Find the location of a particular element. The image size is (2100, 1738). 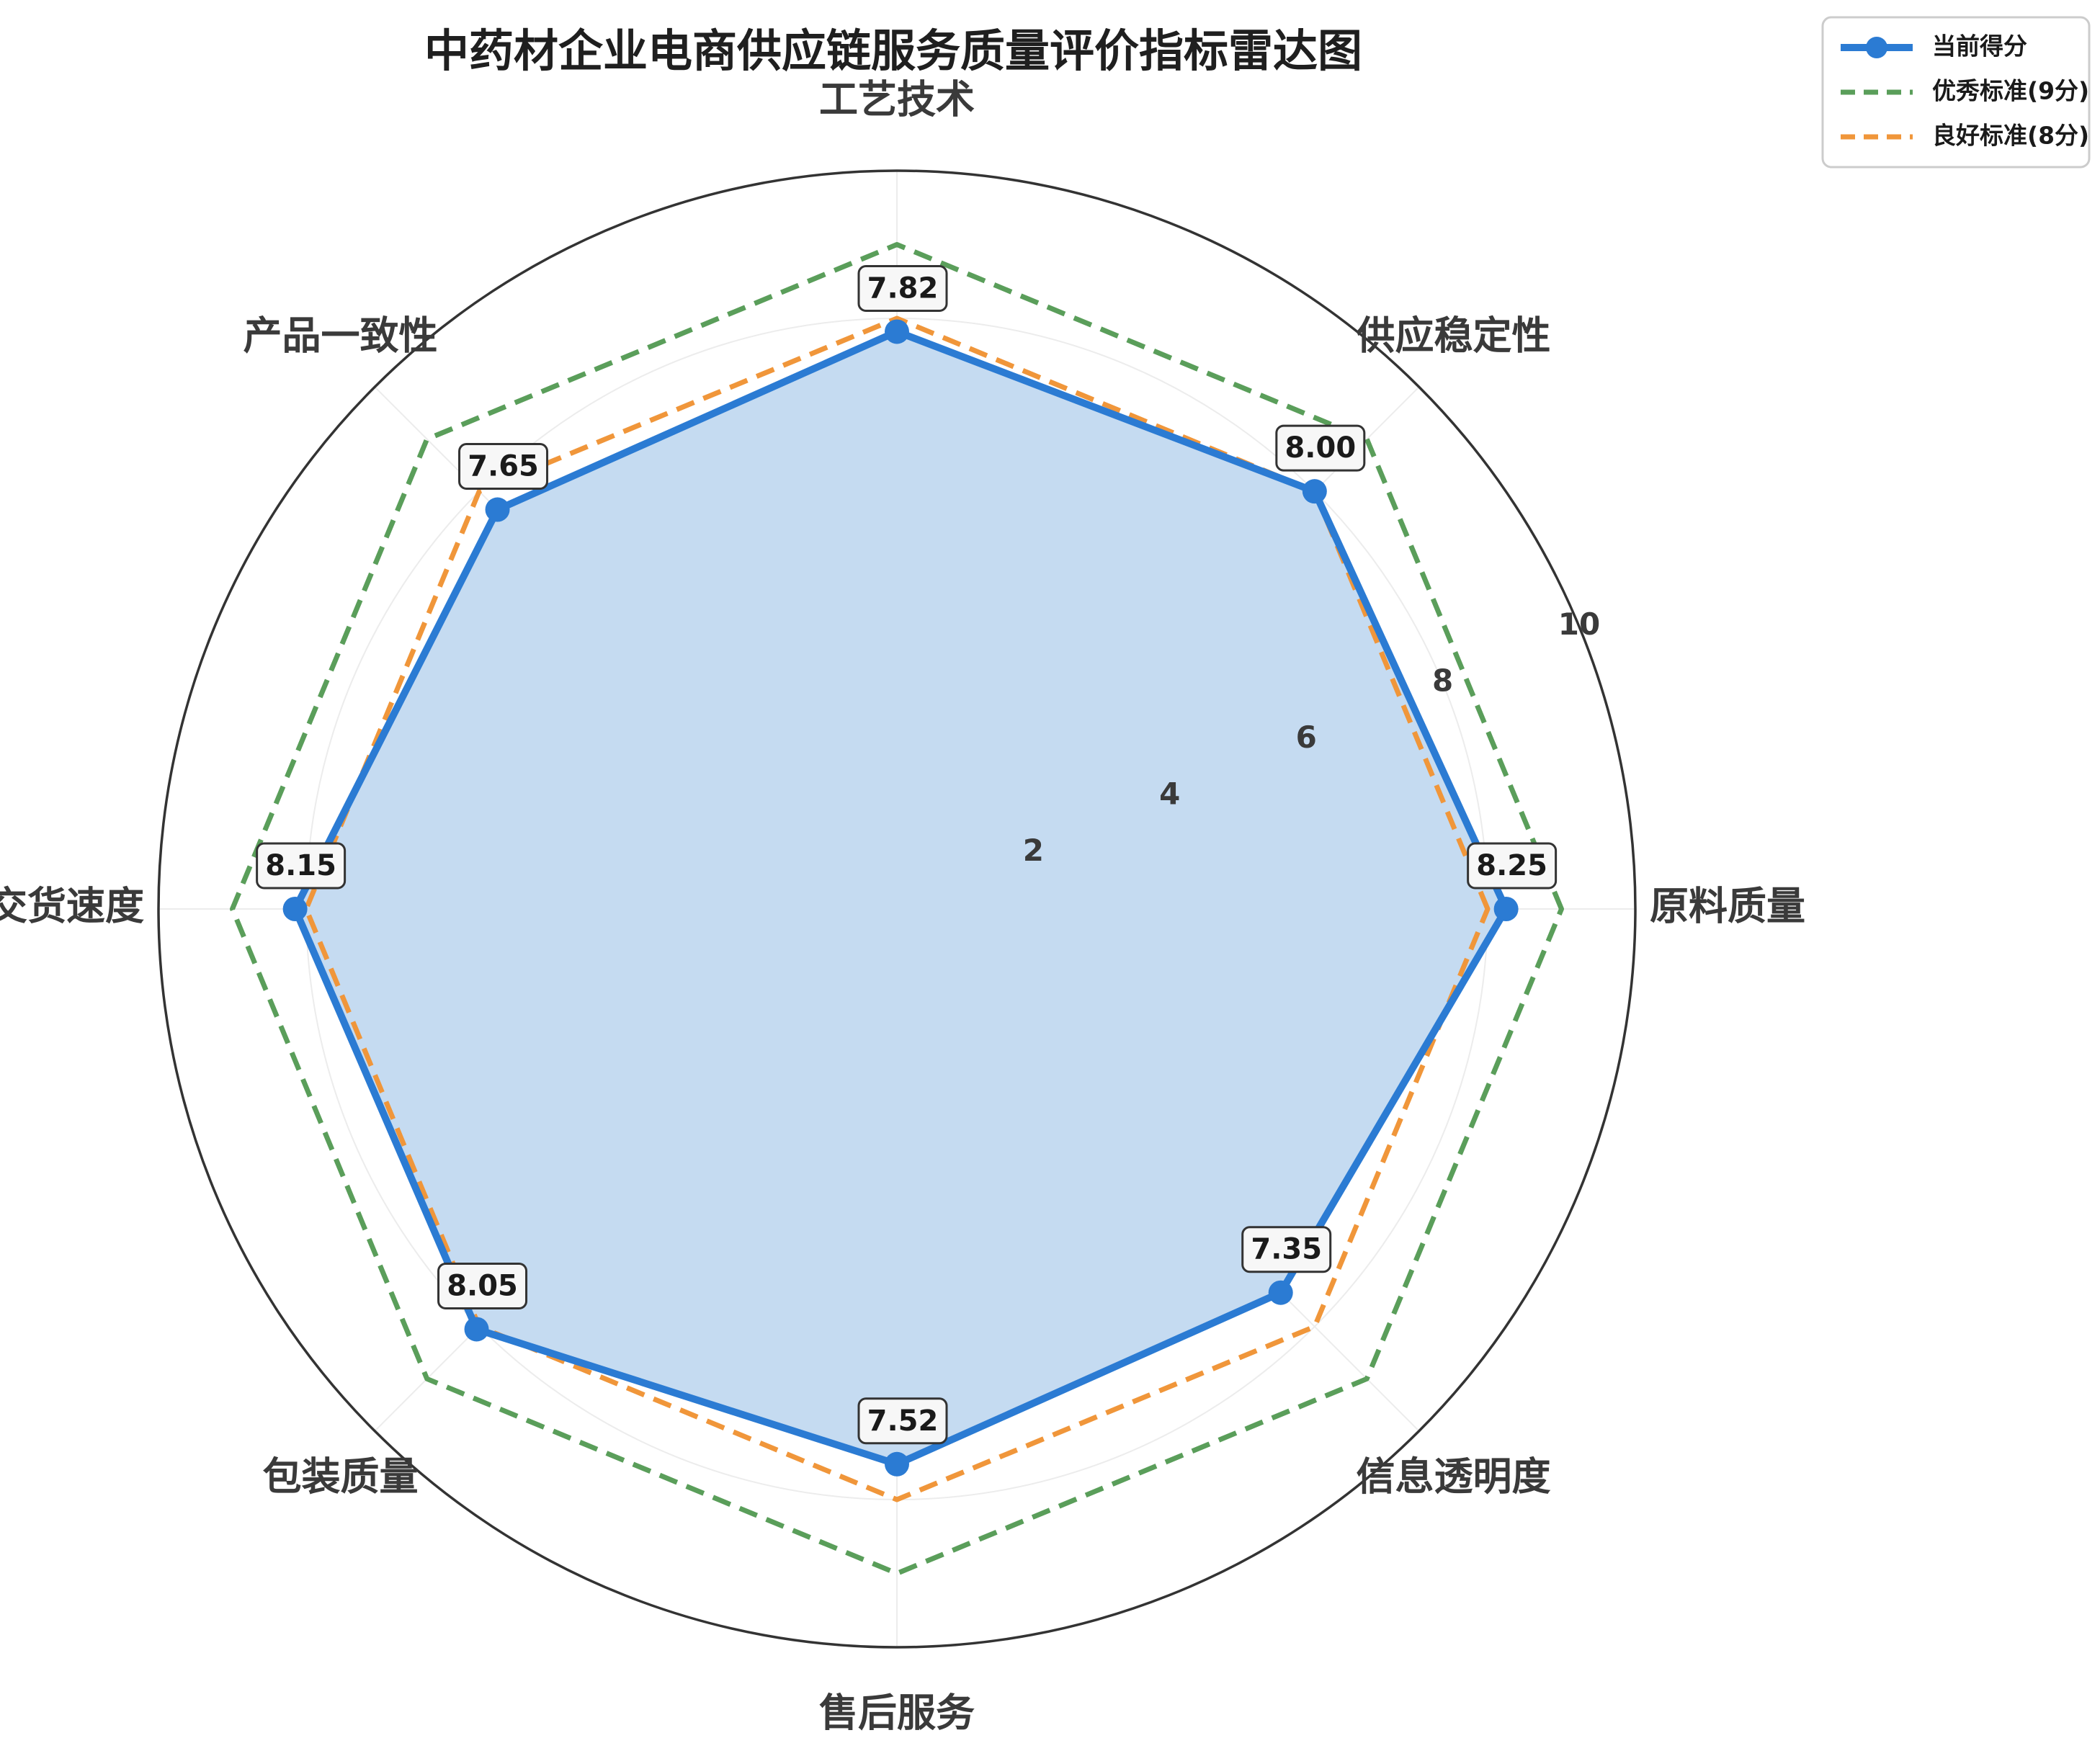

data-label: 7.52 is located at coordinates (903, 1421).